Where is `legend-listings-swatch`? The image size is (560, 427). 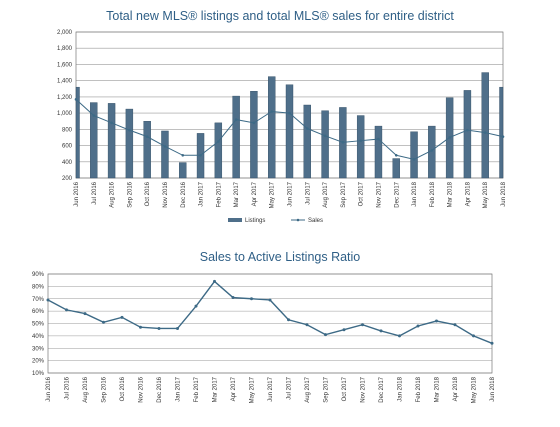
legend-listings-swatch is located at coordinates (235, 220).